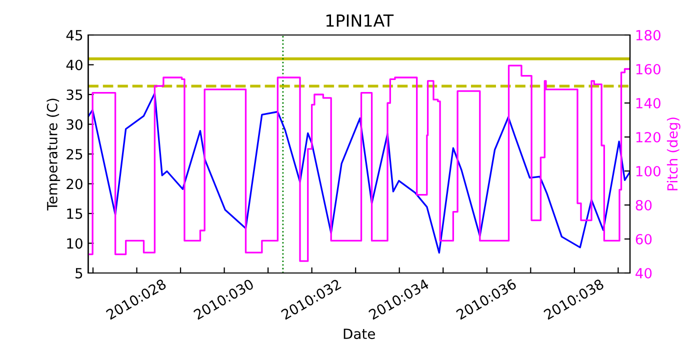  I want to click on y-tick-label: 15, so click(74, 213).